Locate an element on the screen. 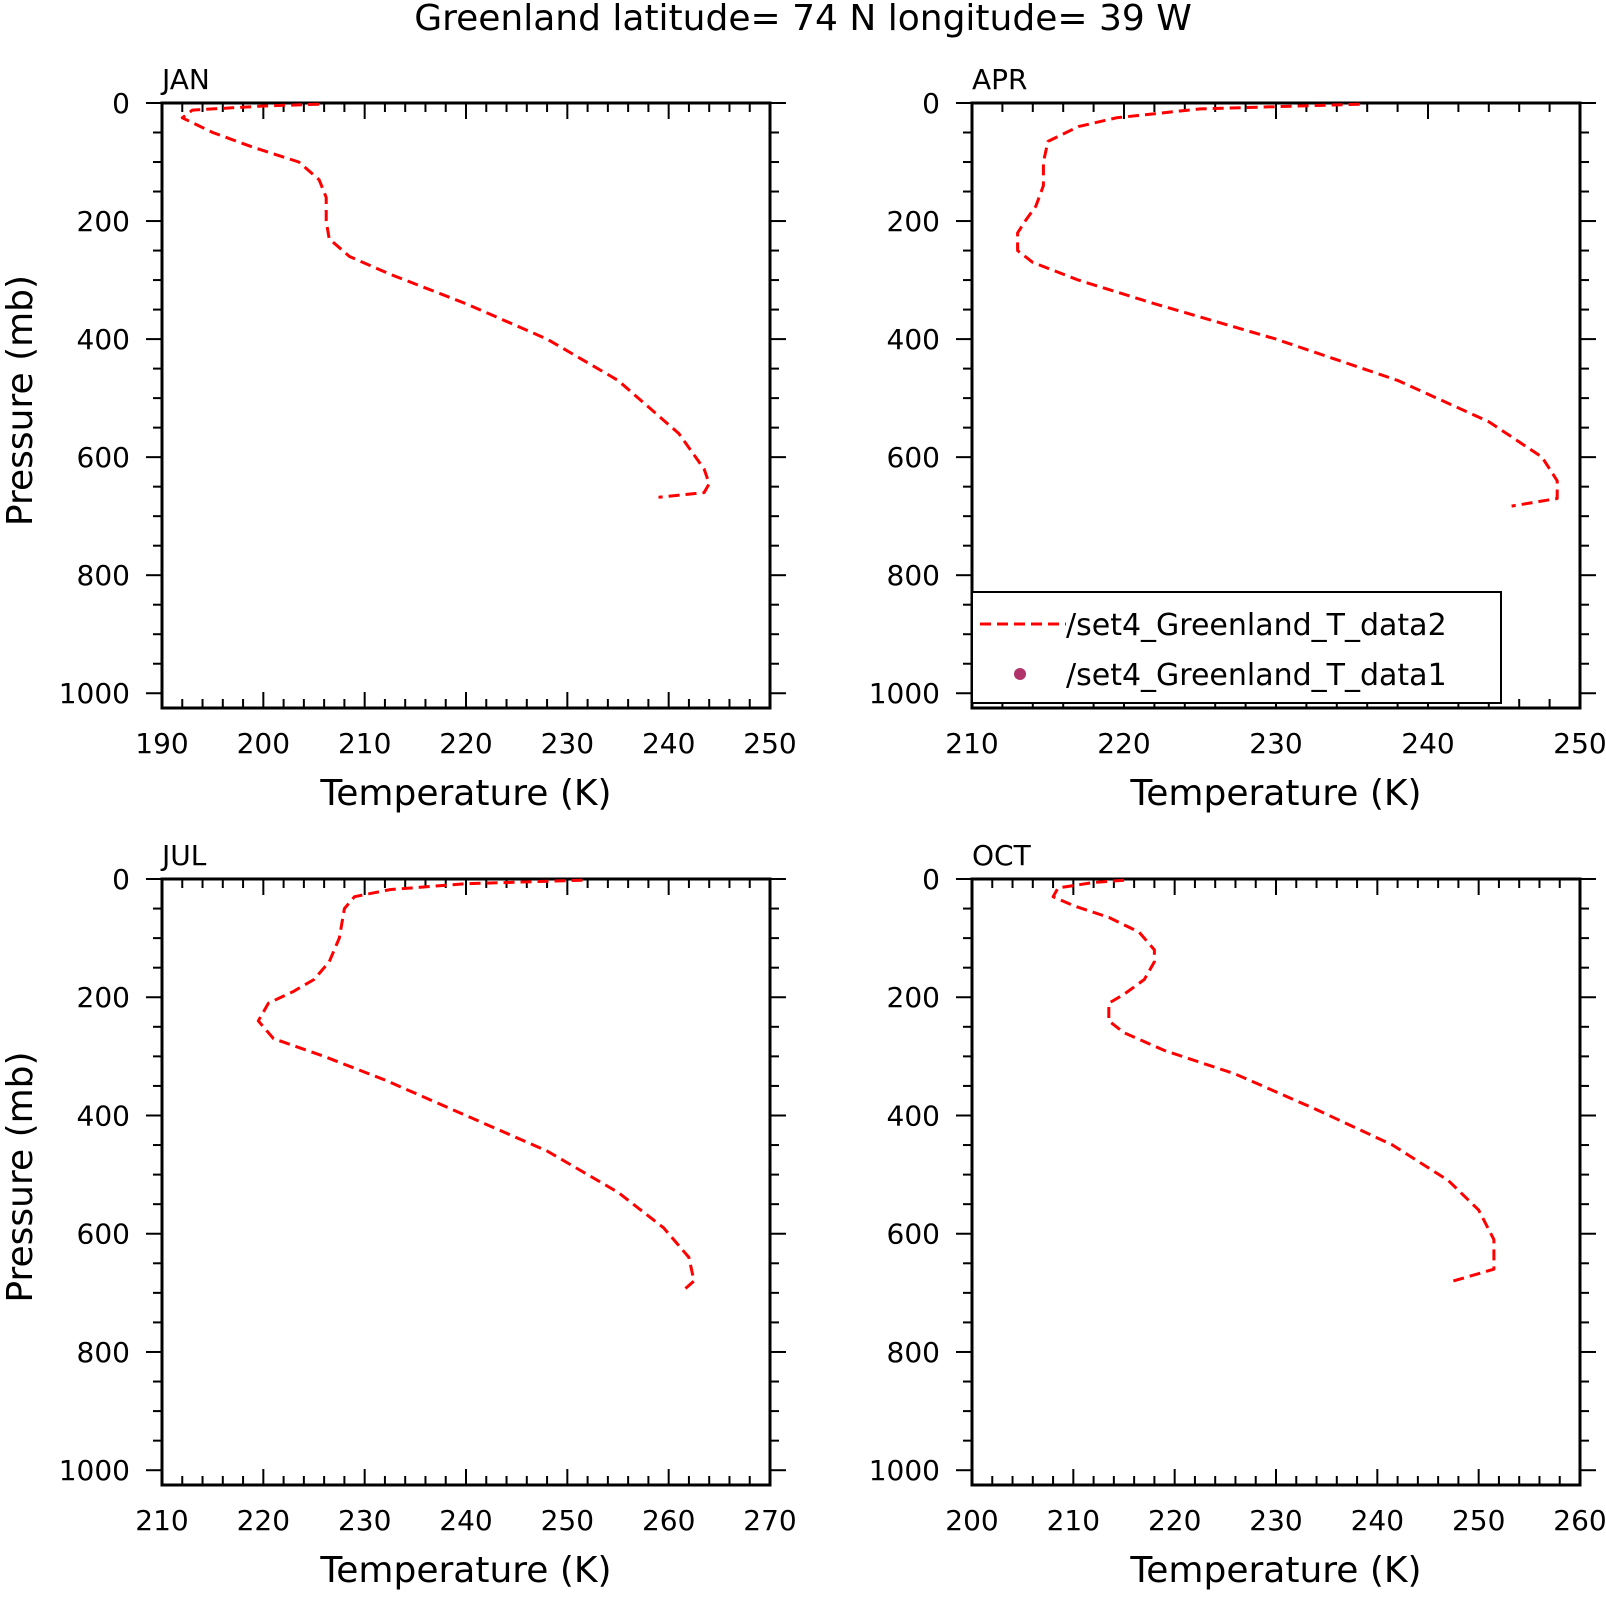 This screenshot has width=1606, height=1600. panel-label: OCT is located at coordinates (1002, 855).